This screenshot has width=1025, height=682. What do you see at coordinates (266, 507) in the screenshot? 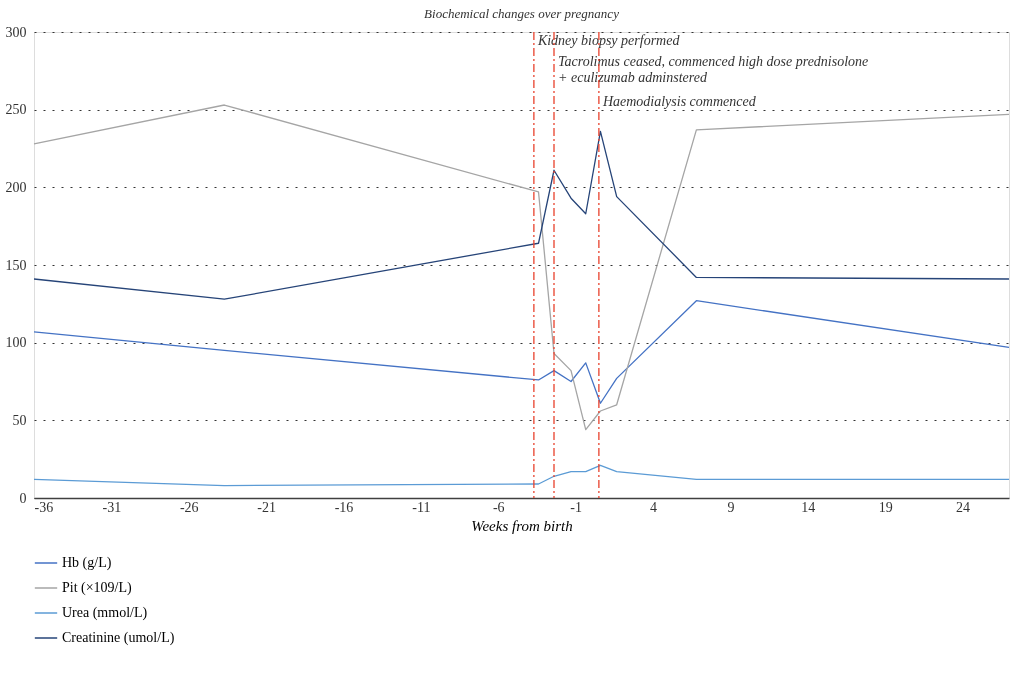
I see `x-tick-label: -21` at bounding box center [266, 507].